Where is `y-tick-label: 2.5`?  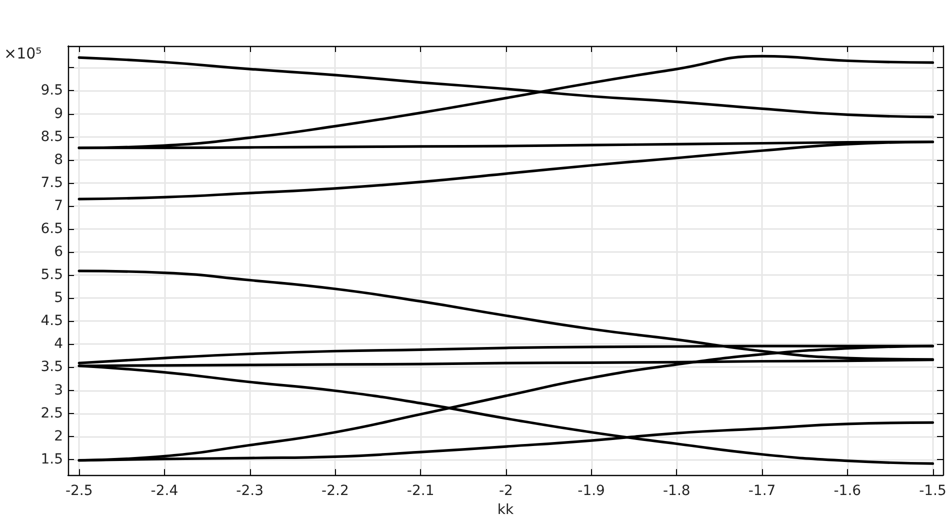 y-tick-label: 2.5 is located at coordinates (51, 413).